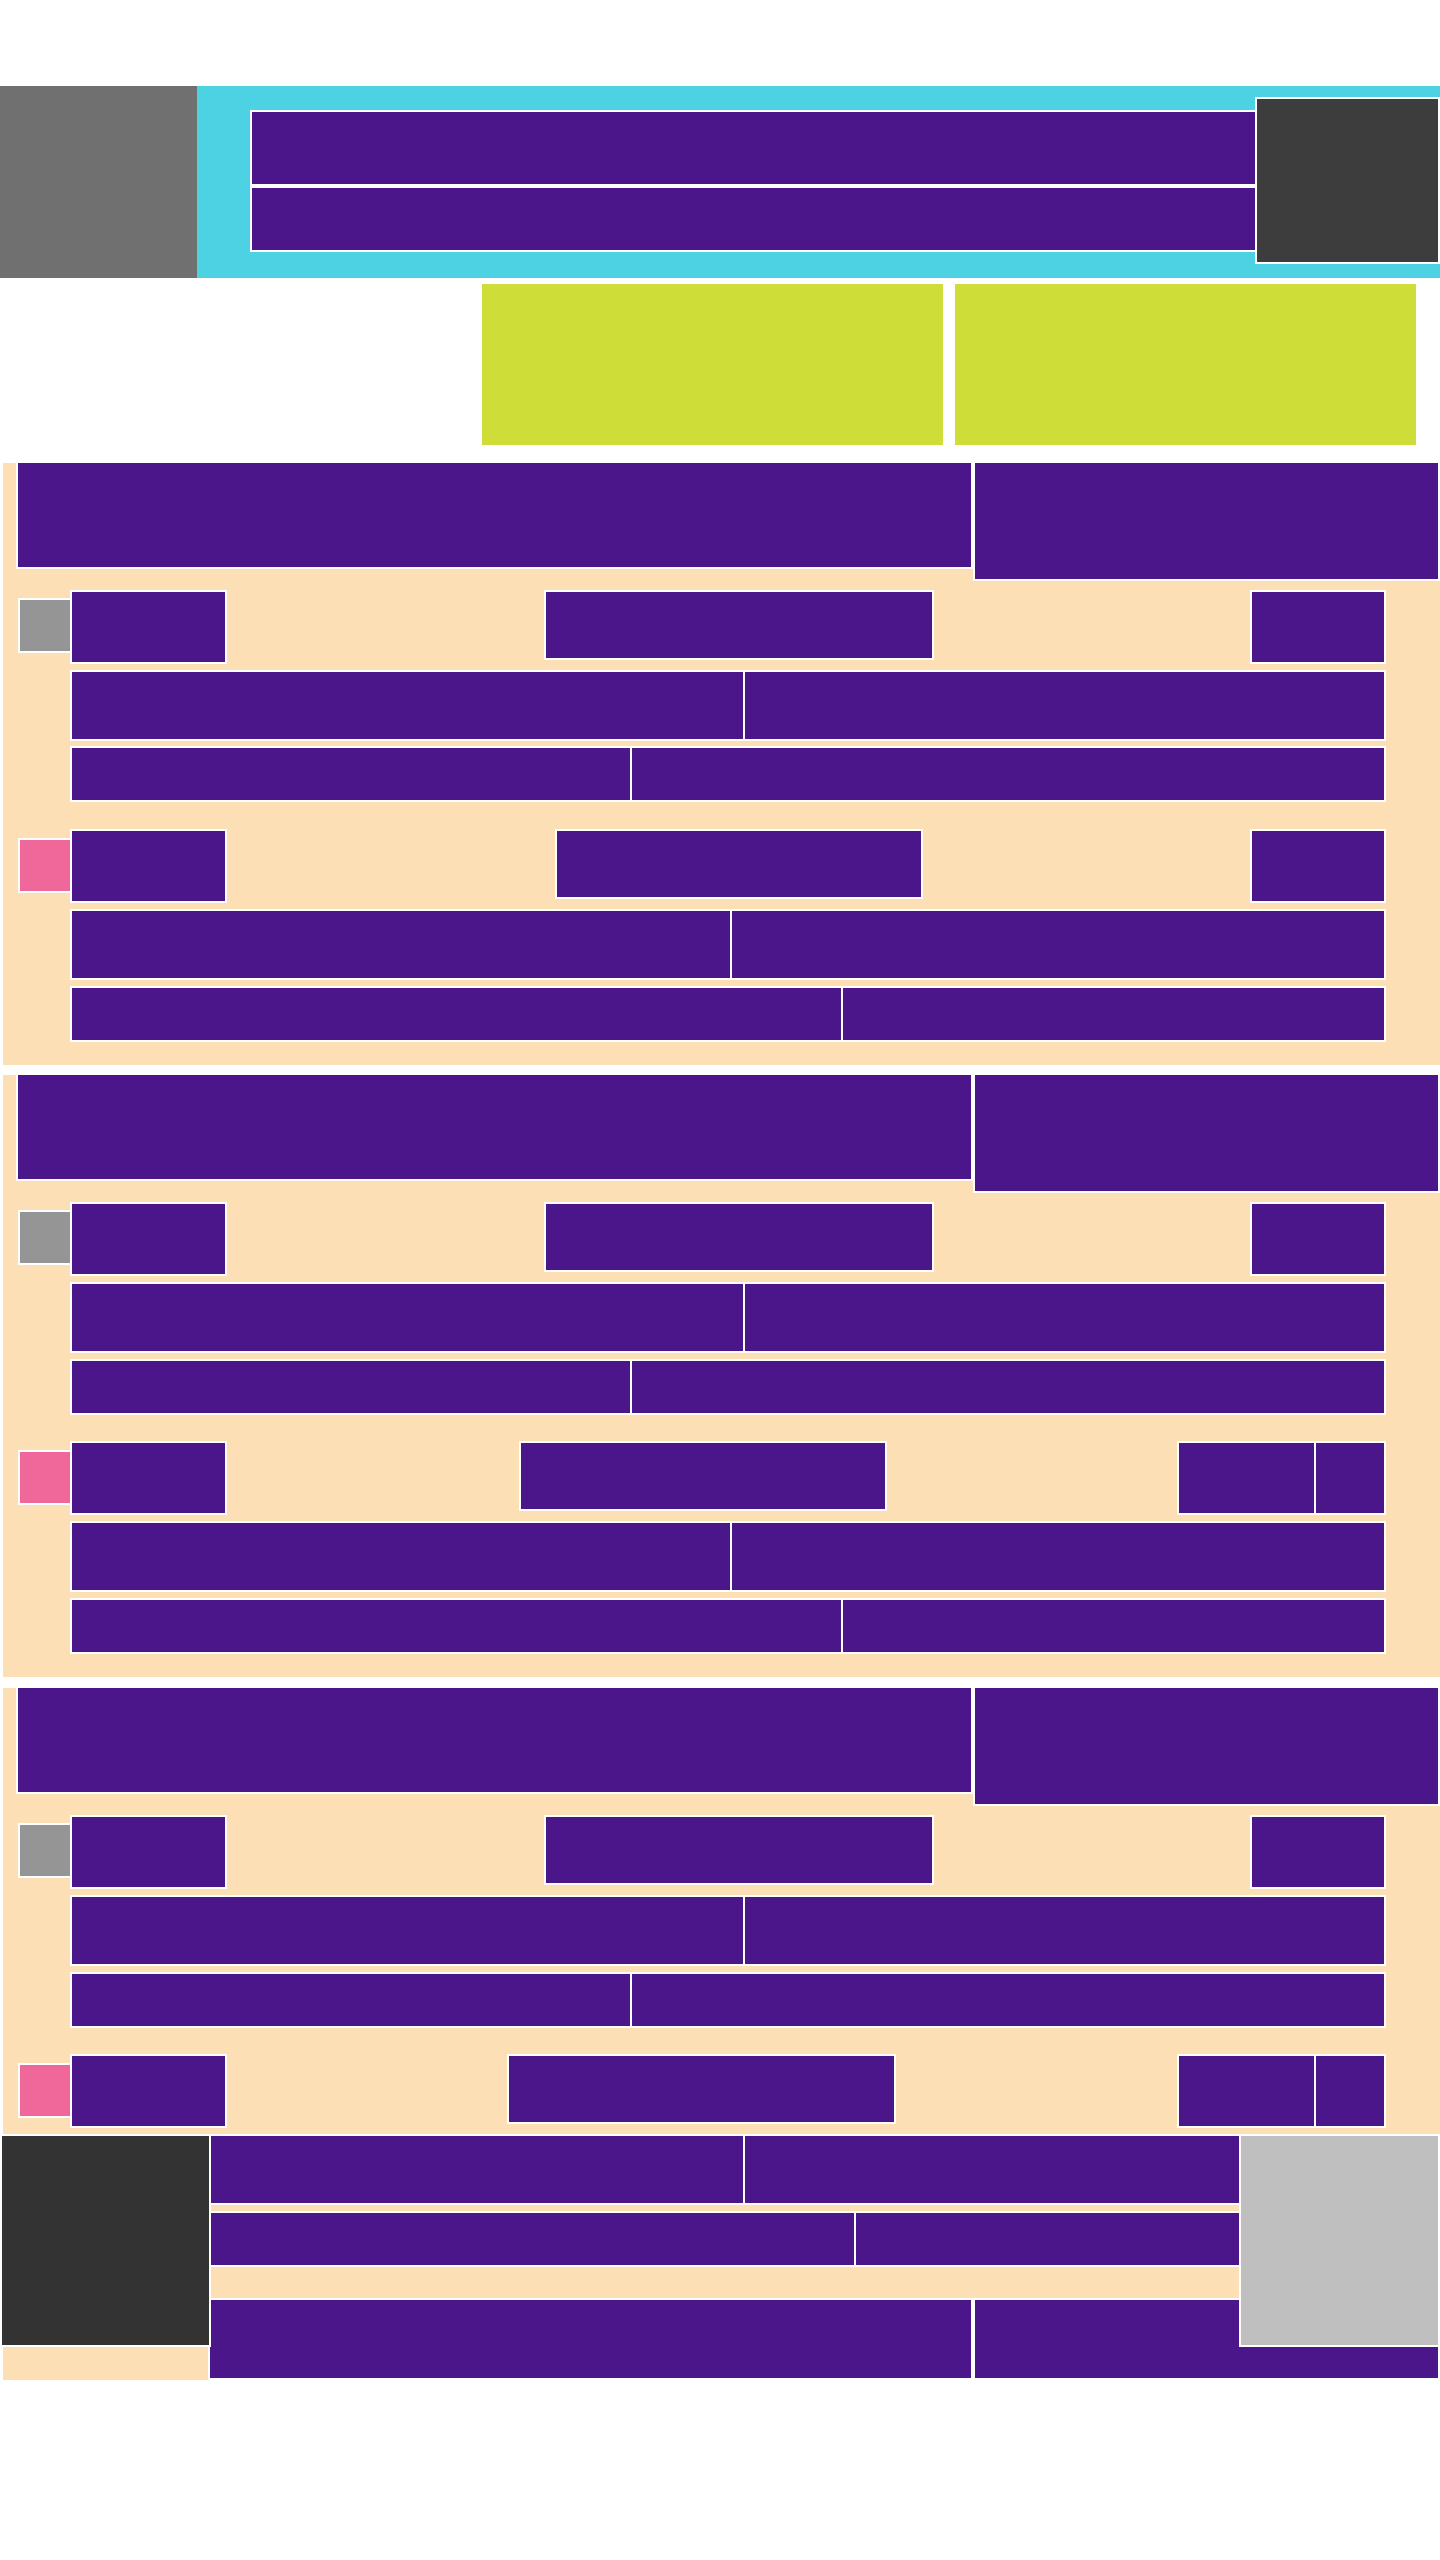  I want to click on overlay-light-panel, so click(1339, 2240).